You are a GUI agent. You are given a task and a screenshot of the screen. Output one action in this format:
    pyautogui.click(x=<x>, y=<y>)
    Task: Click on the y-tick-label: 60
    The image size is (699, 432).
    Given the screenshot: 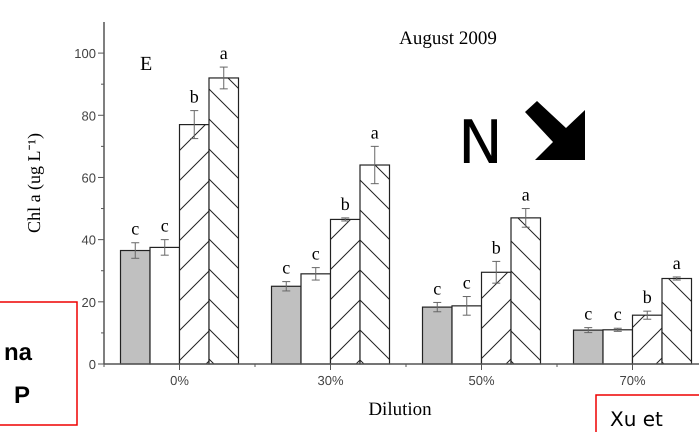 What is the action you would take?
    pyautogui.click(x=89, y=178)
    